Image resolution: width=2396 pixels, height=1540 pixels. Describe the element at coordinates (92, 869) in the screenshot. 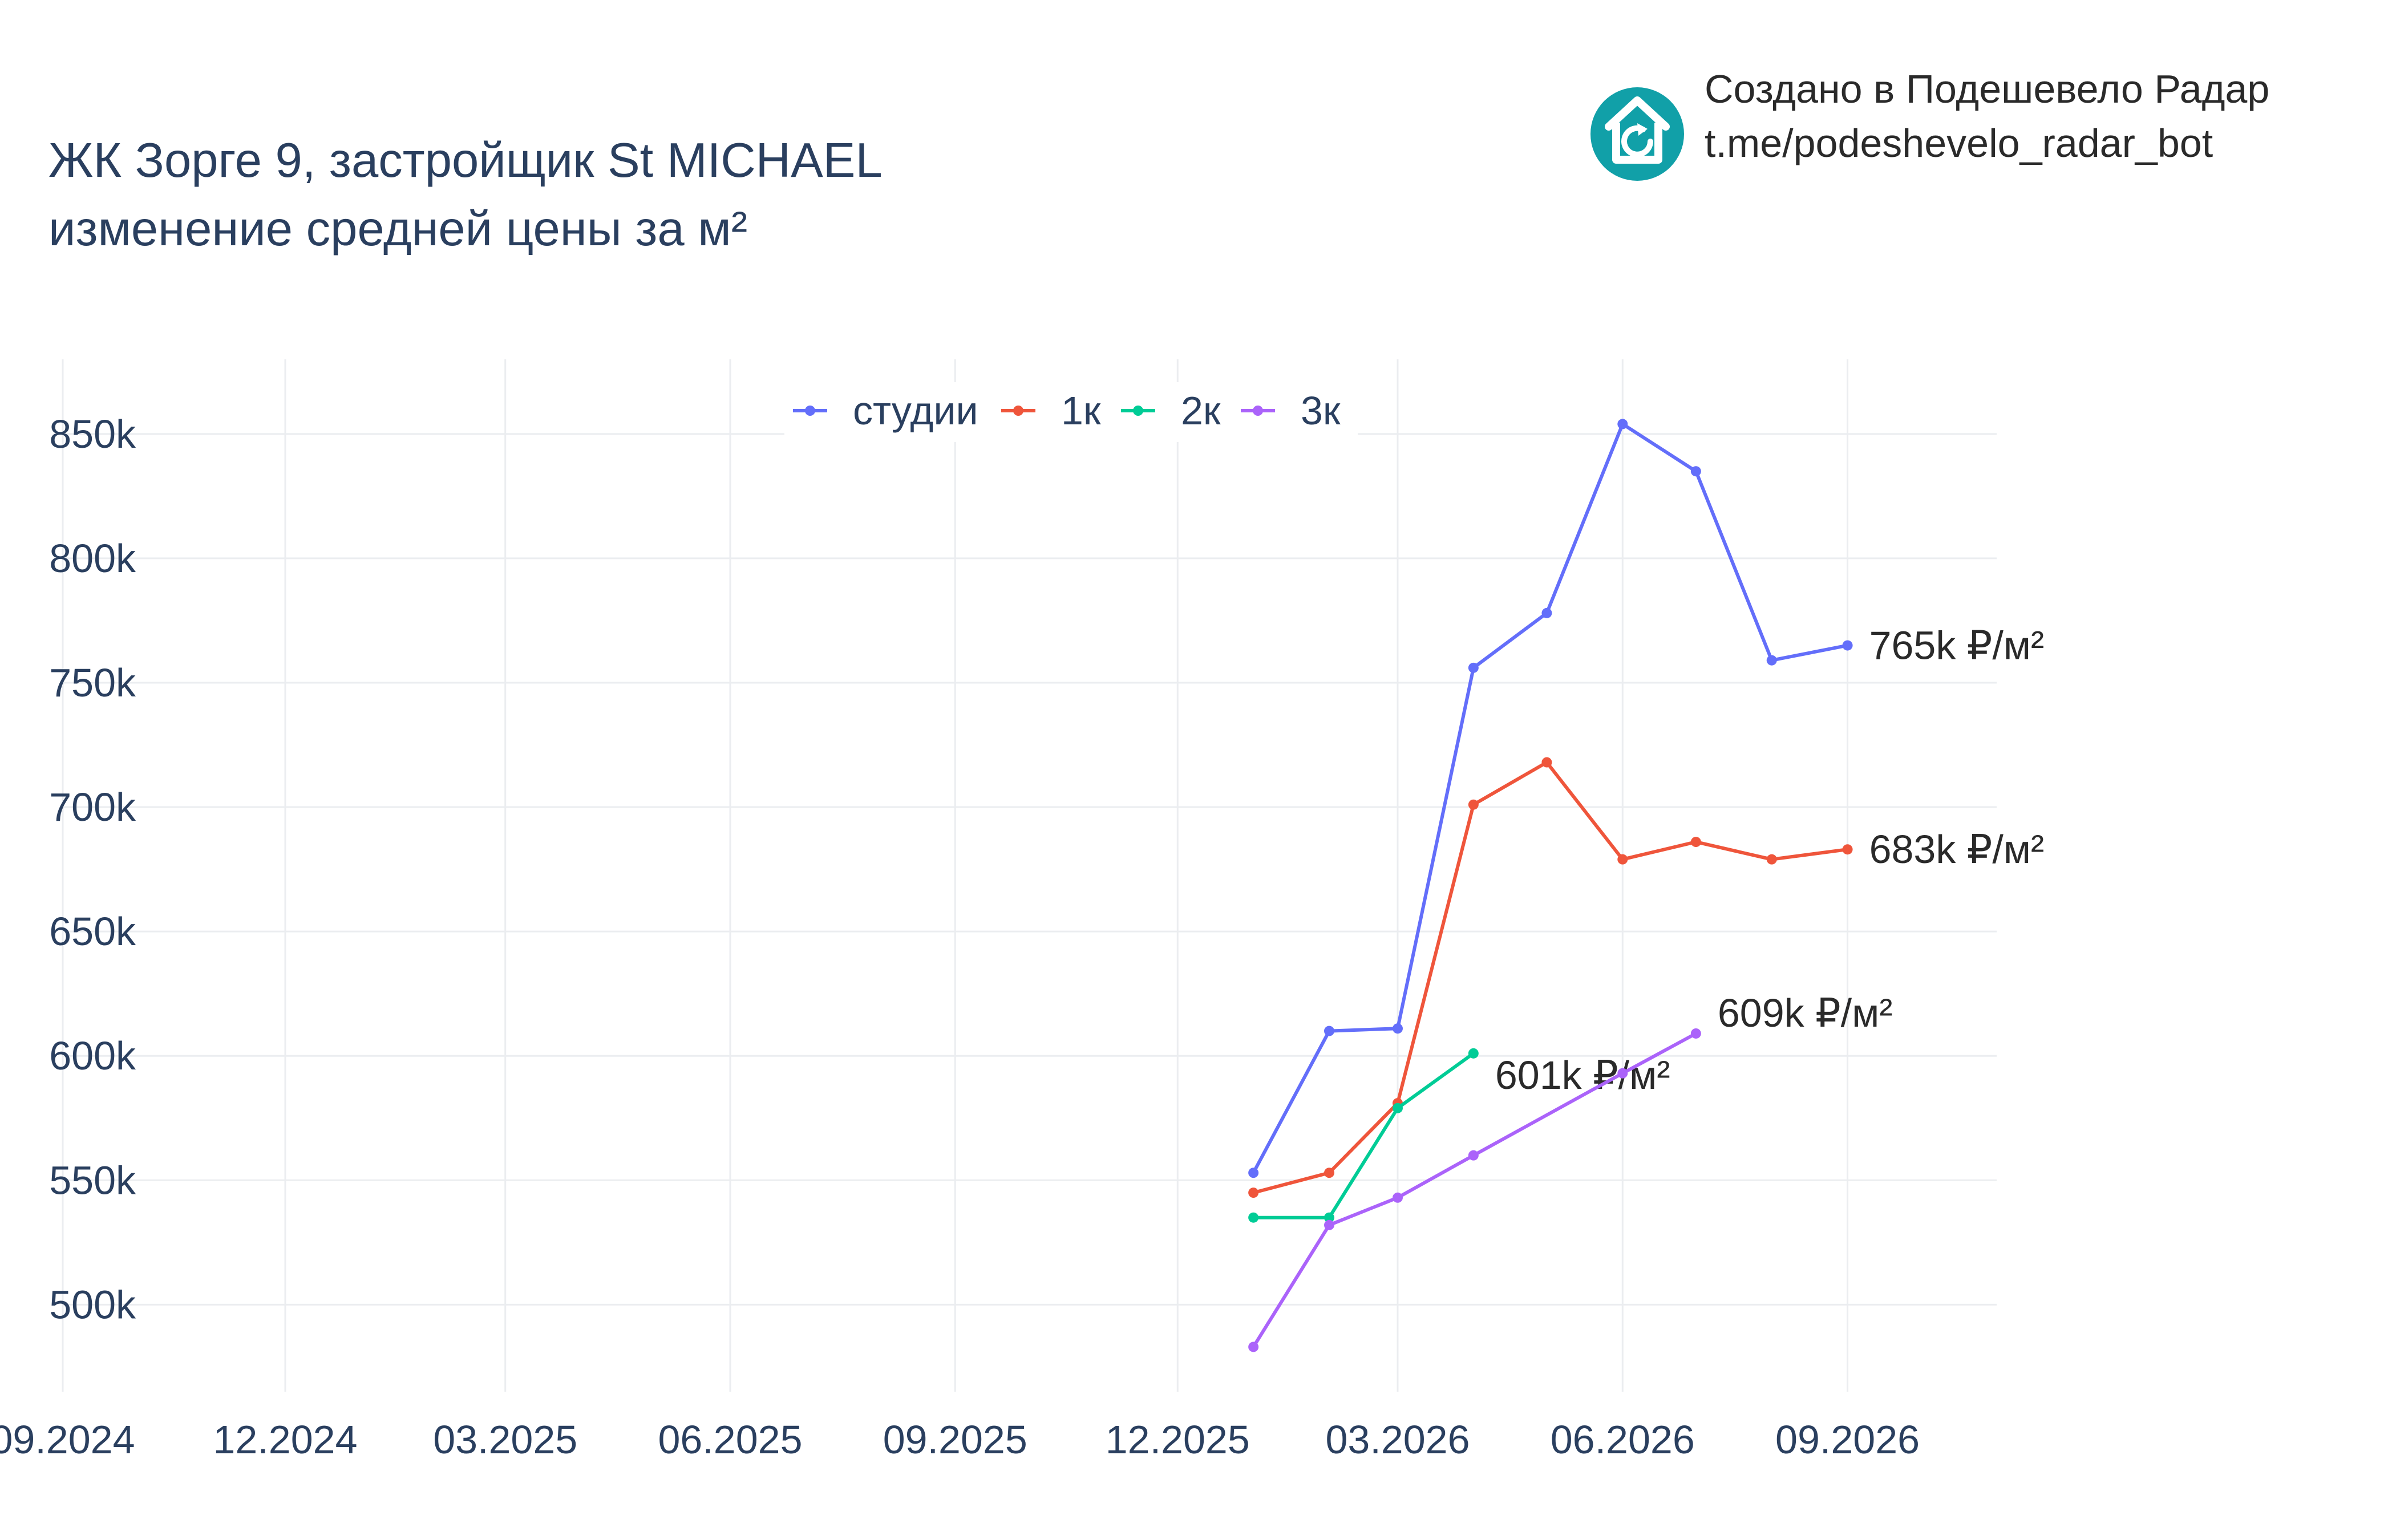

I see `y-axis: 500k 550k 600k 650k 700k 750k 800k 850k` at that location.